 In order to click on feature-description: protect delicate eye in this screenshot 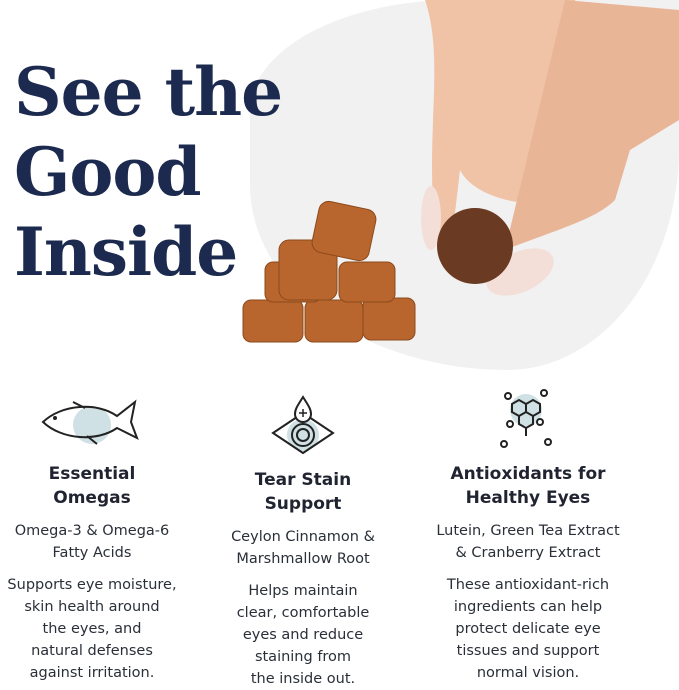, I will do `click(528, 629)`.